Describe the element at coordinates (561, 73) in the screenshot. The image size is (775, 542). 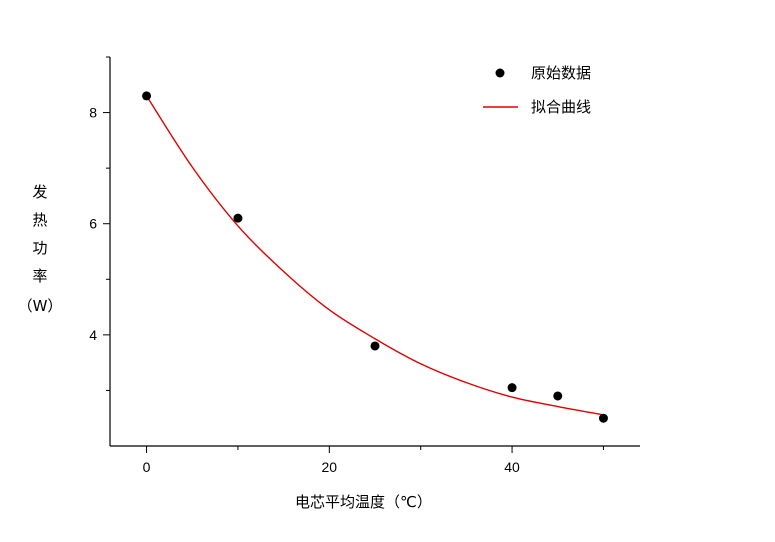
I see `legend-label-raw-data: 原始数据` at that location.